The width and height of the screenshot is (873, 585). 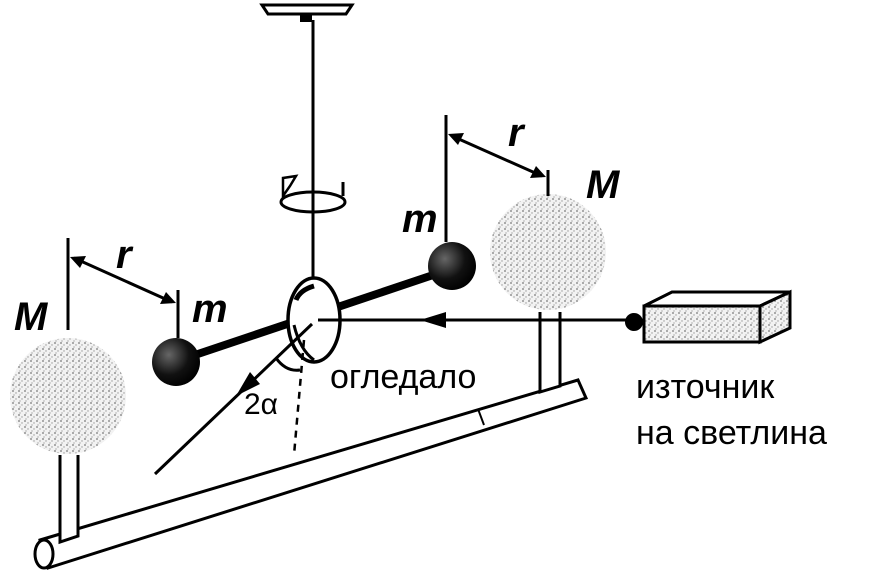 I want to click on angle-arc, so click(x=287, y=364).